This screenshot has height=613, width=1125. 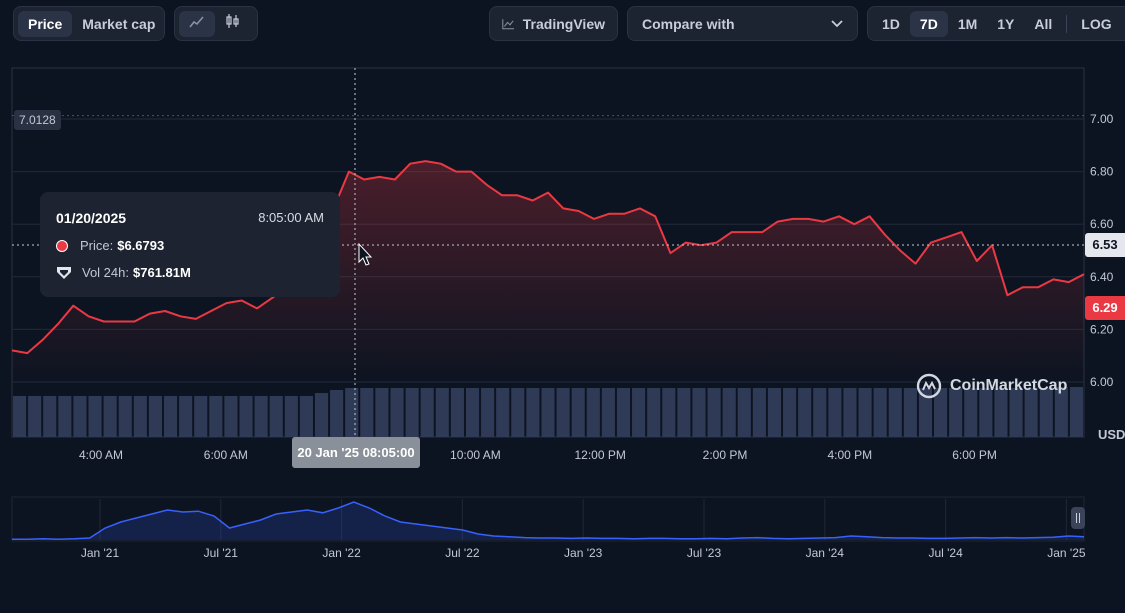 What do you see at coordinates (62, 245) in the screenshot?
I see `price-dot-icon` at bounding box center [62, 245].